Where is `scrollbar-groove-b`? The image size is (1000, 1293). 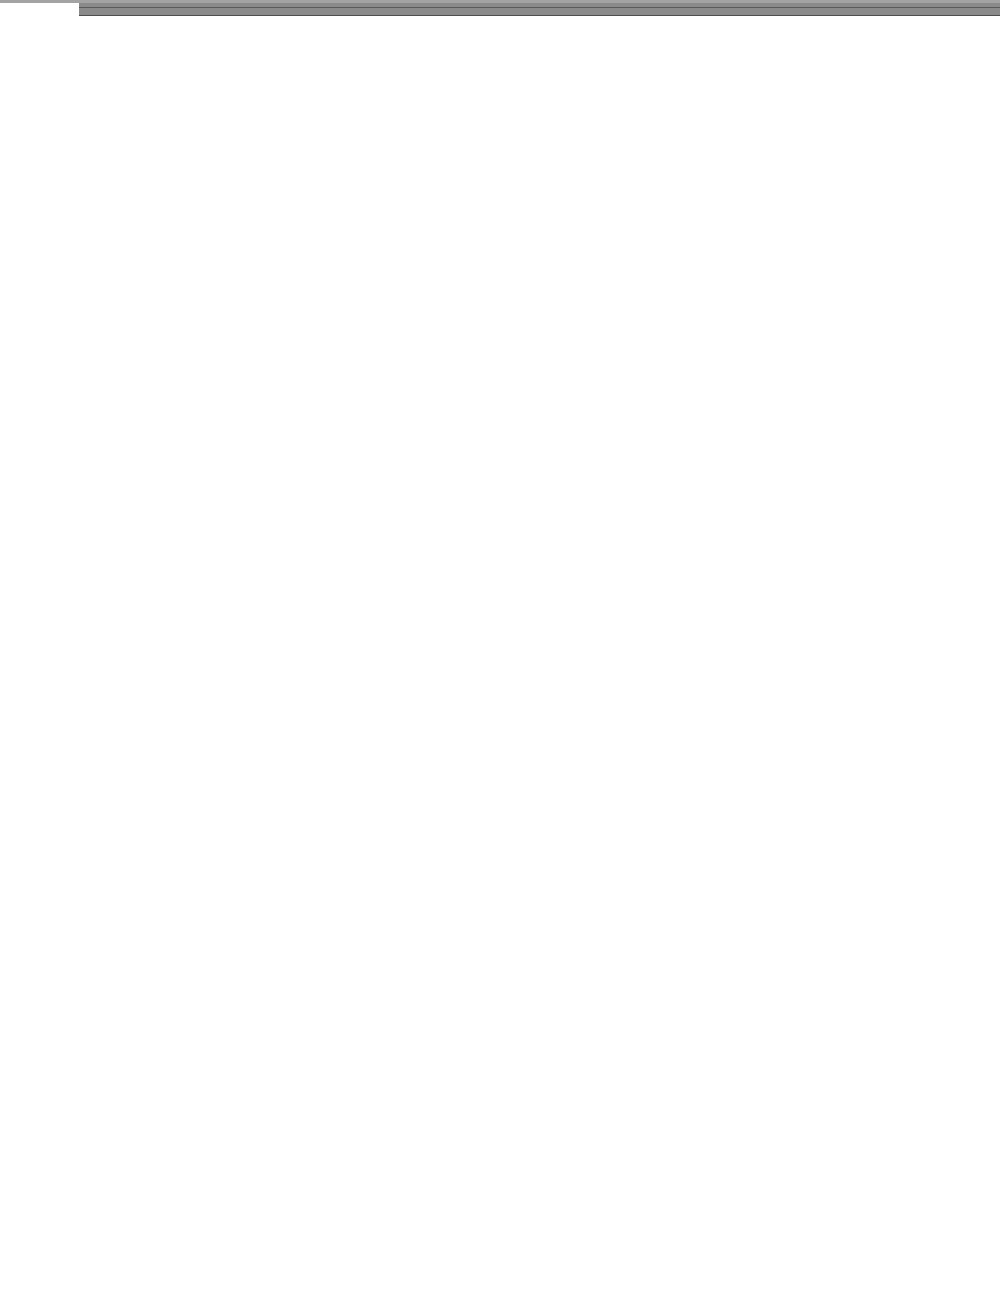 scrollbar-groove-b is located at coordinates (539, 7).